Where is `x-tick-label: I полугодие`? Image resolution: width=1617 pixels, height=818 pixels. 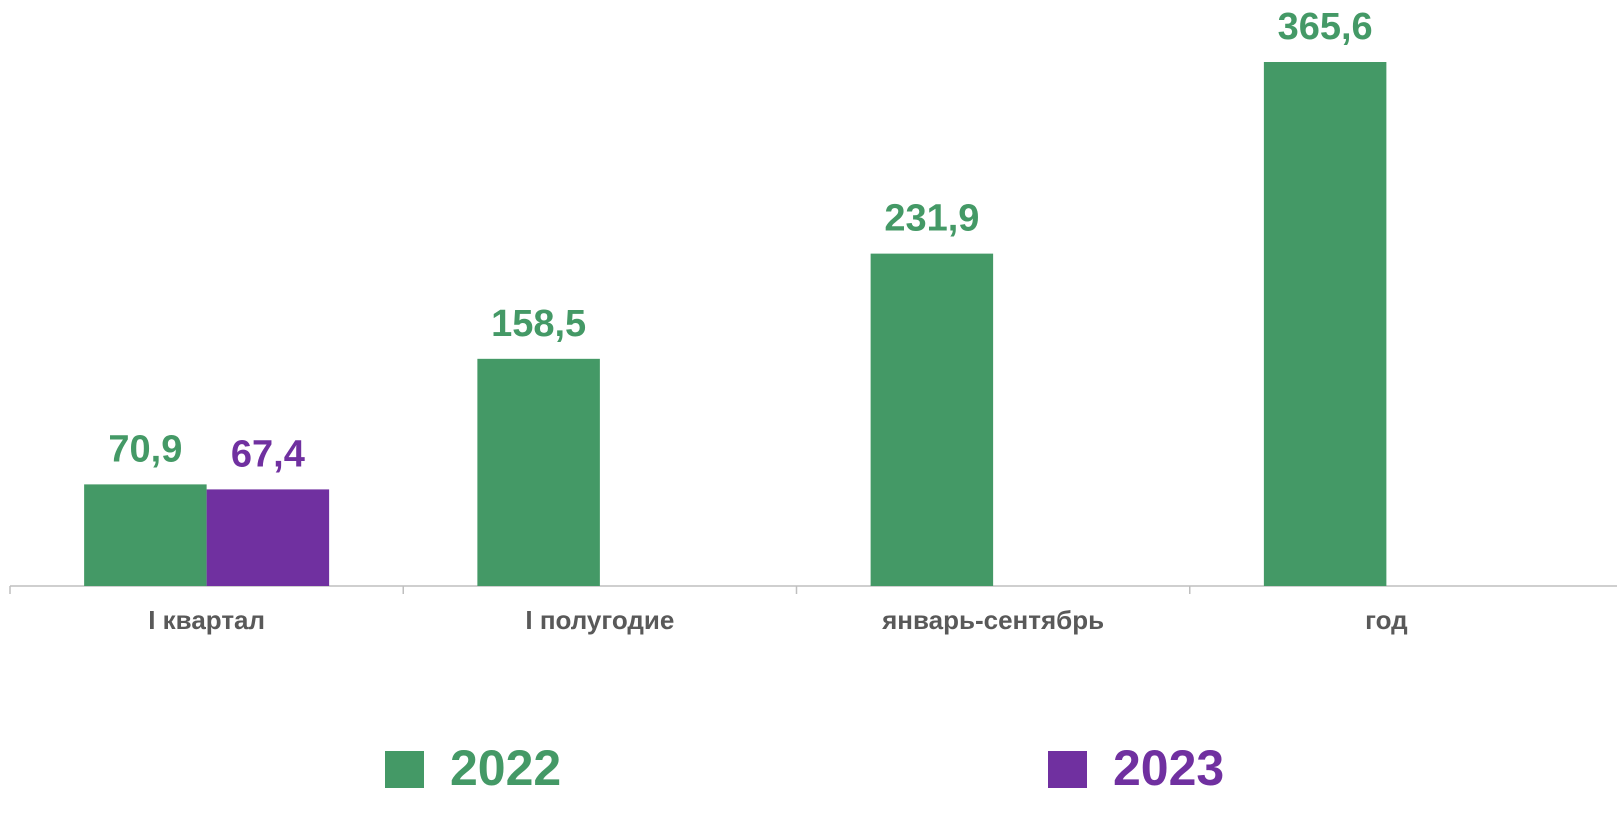
x-tick-label: I полугодие is located at coordinates (599, 620).